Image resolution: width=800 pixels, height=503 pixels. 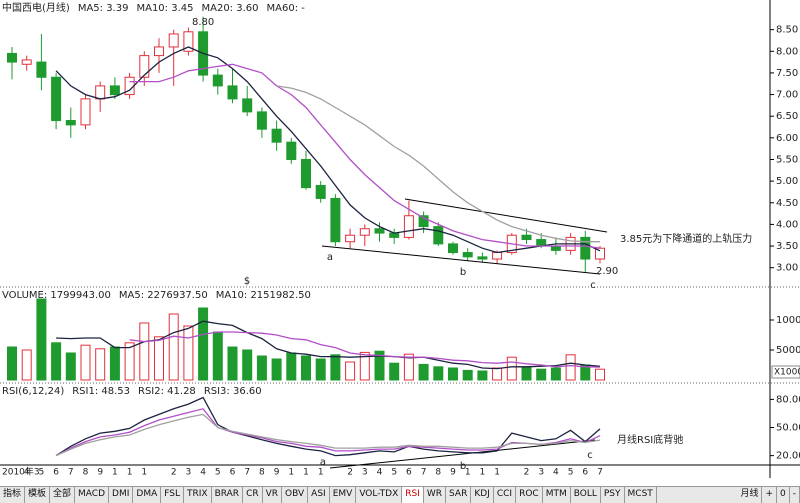 I want to click on x-tick-label: 7, so click(x=71, y=473).